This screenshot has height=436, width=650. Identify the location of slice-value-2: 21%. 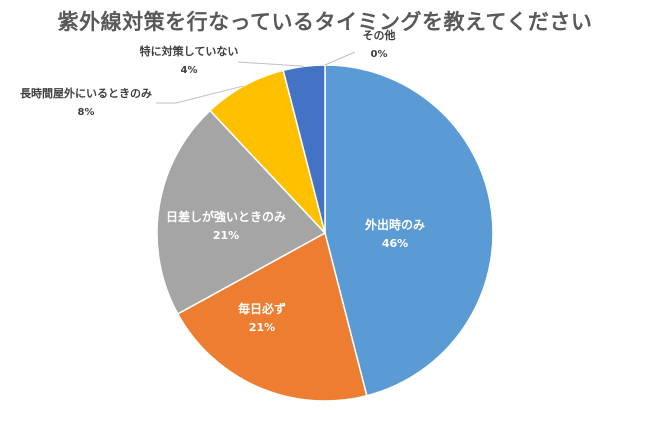
(262, 327).